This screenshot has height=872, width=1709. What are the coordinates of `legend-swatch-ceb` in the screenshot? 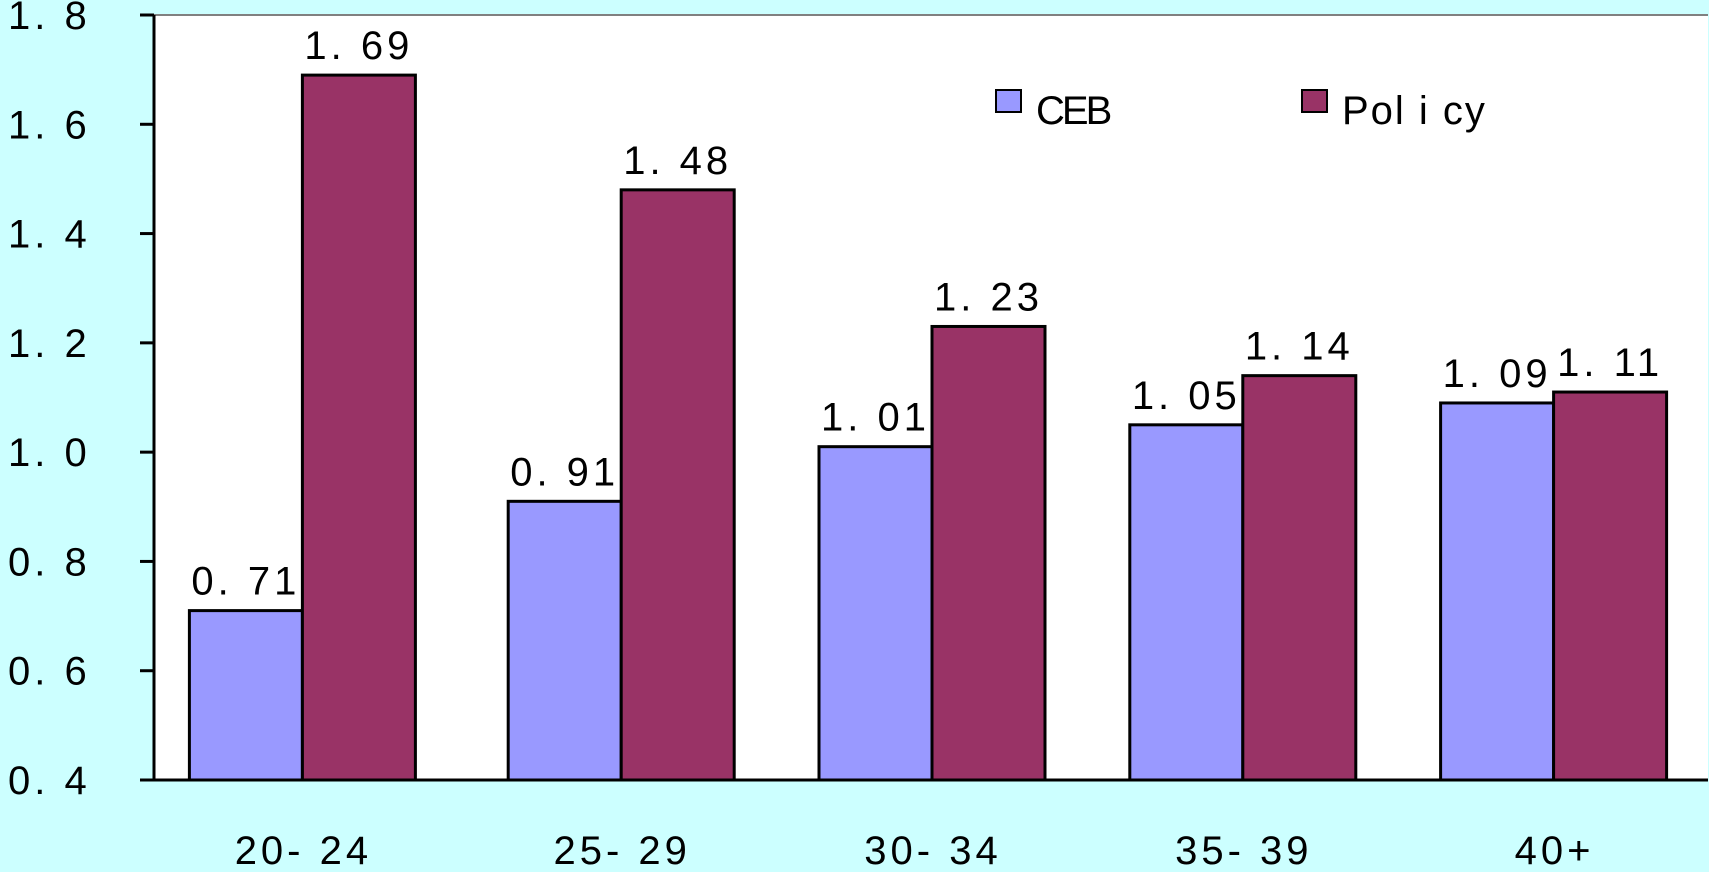 It's located at (1008, 101).